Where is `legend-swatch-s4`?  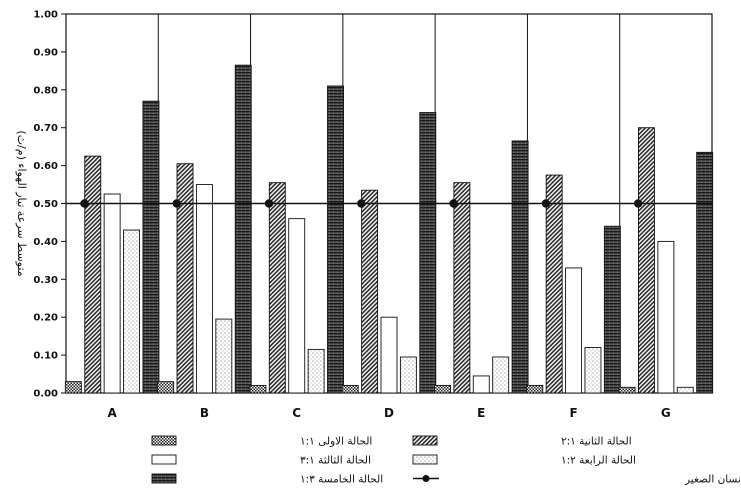
legend-swatch-s4 is located at coordinates (425, 459).